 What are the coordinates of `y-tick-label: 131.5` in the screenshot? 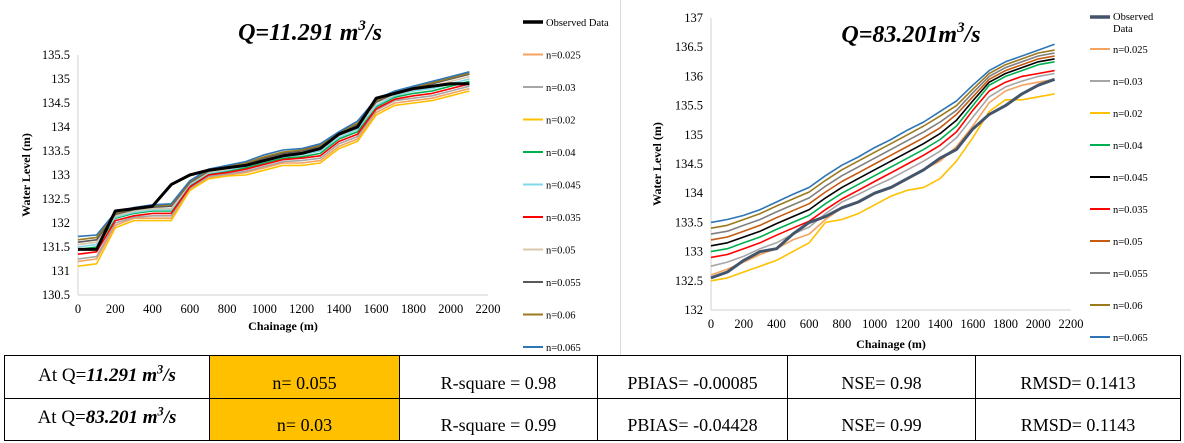 It's located at (56, 247).